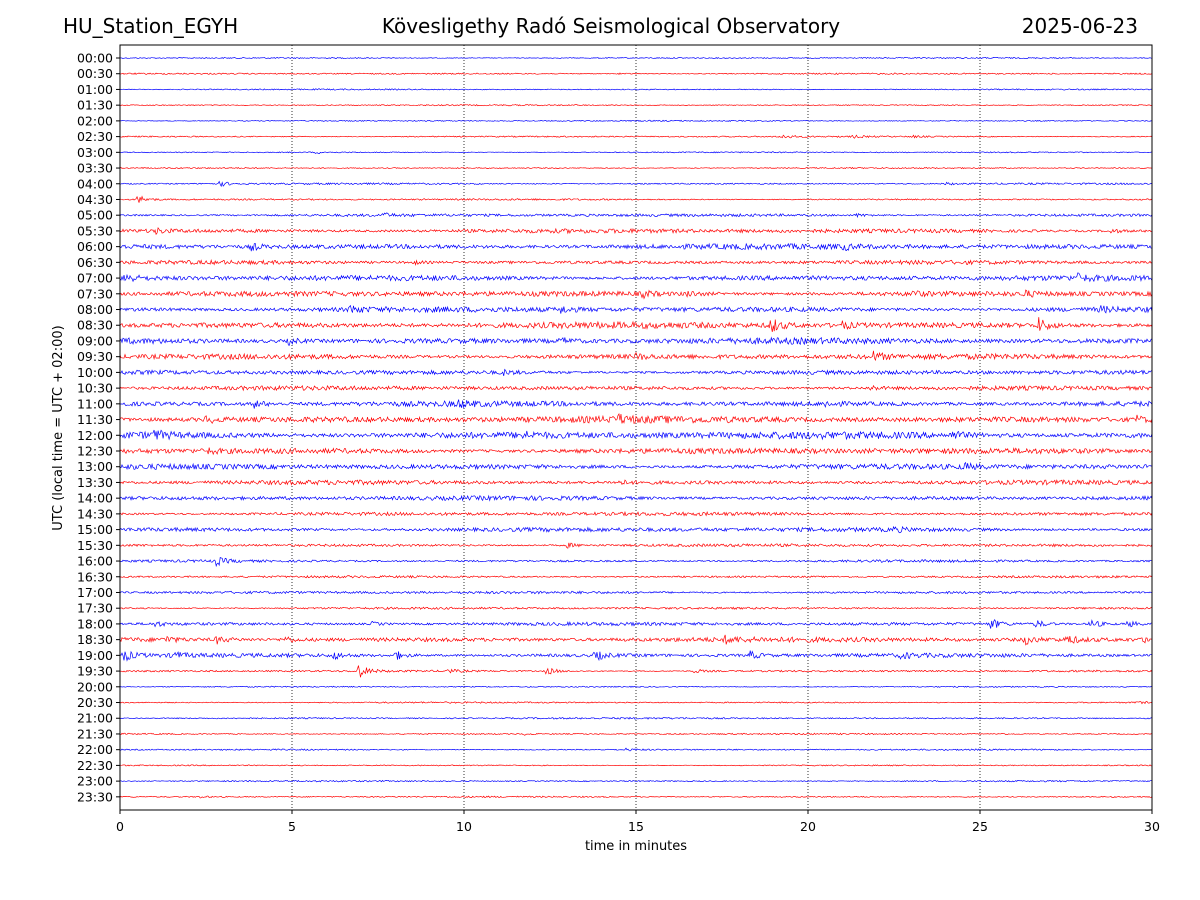 The image size is (1200, 900). I want to click on y-tick-label: 05:00, so click(95, 215).